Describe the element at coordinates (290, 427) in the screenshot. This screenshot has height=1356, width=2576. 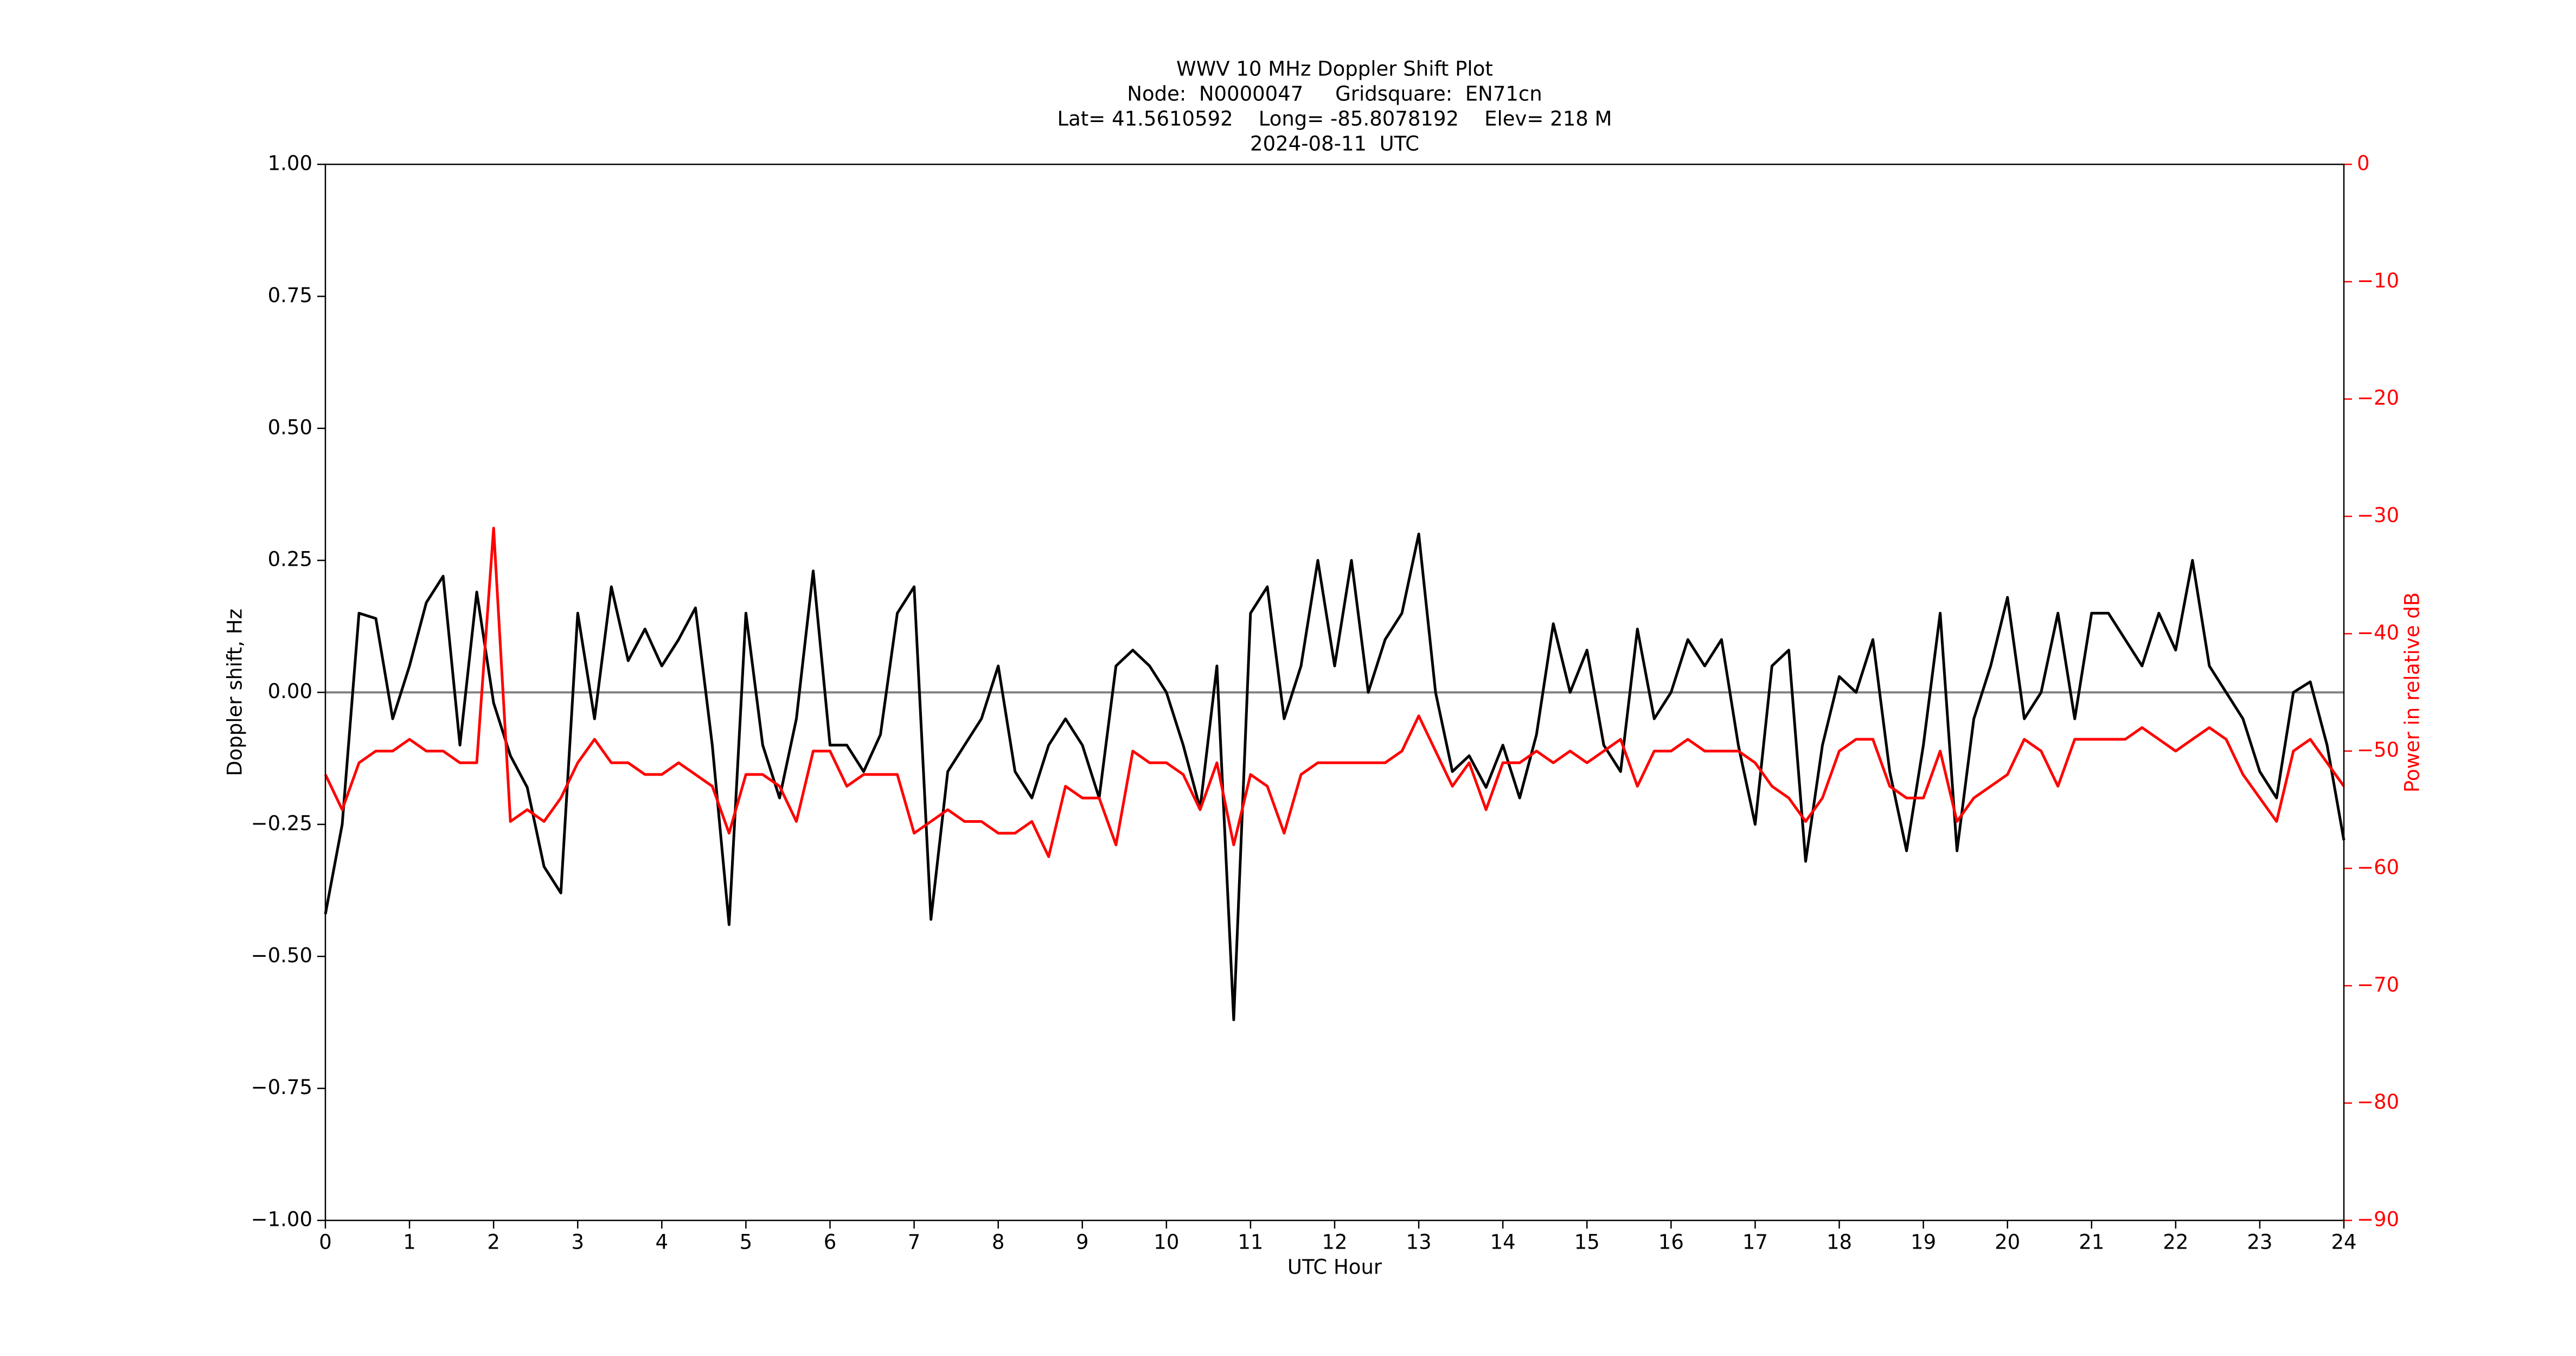
I see `y-tick-label: 0.50` at that location.